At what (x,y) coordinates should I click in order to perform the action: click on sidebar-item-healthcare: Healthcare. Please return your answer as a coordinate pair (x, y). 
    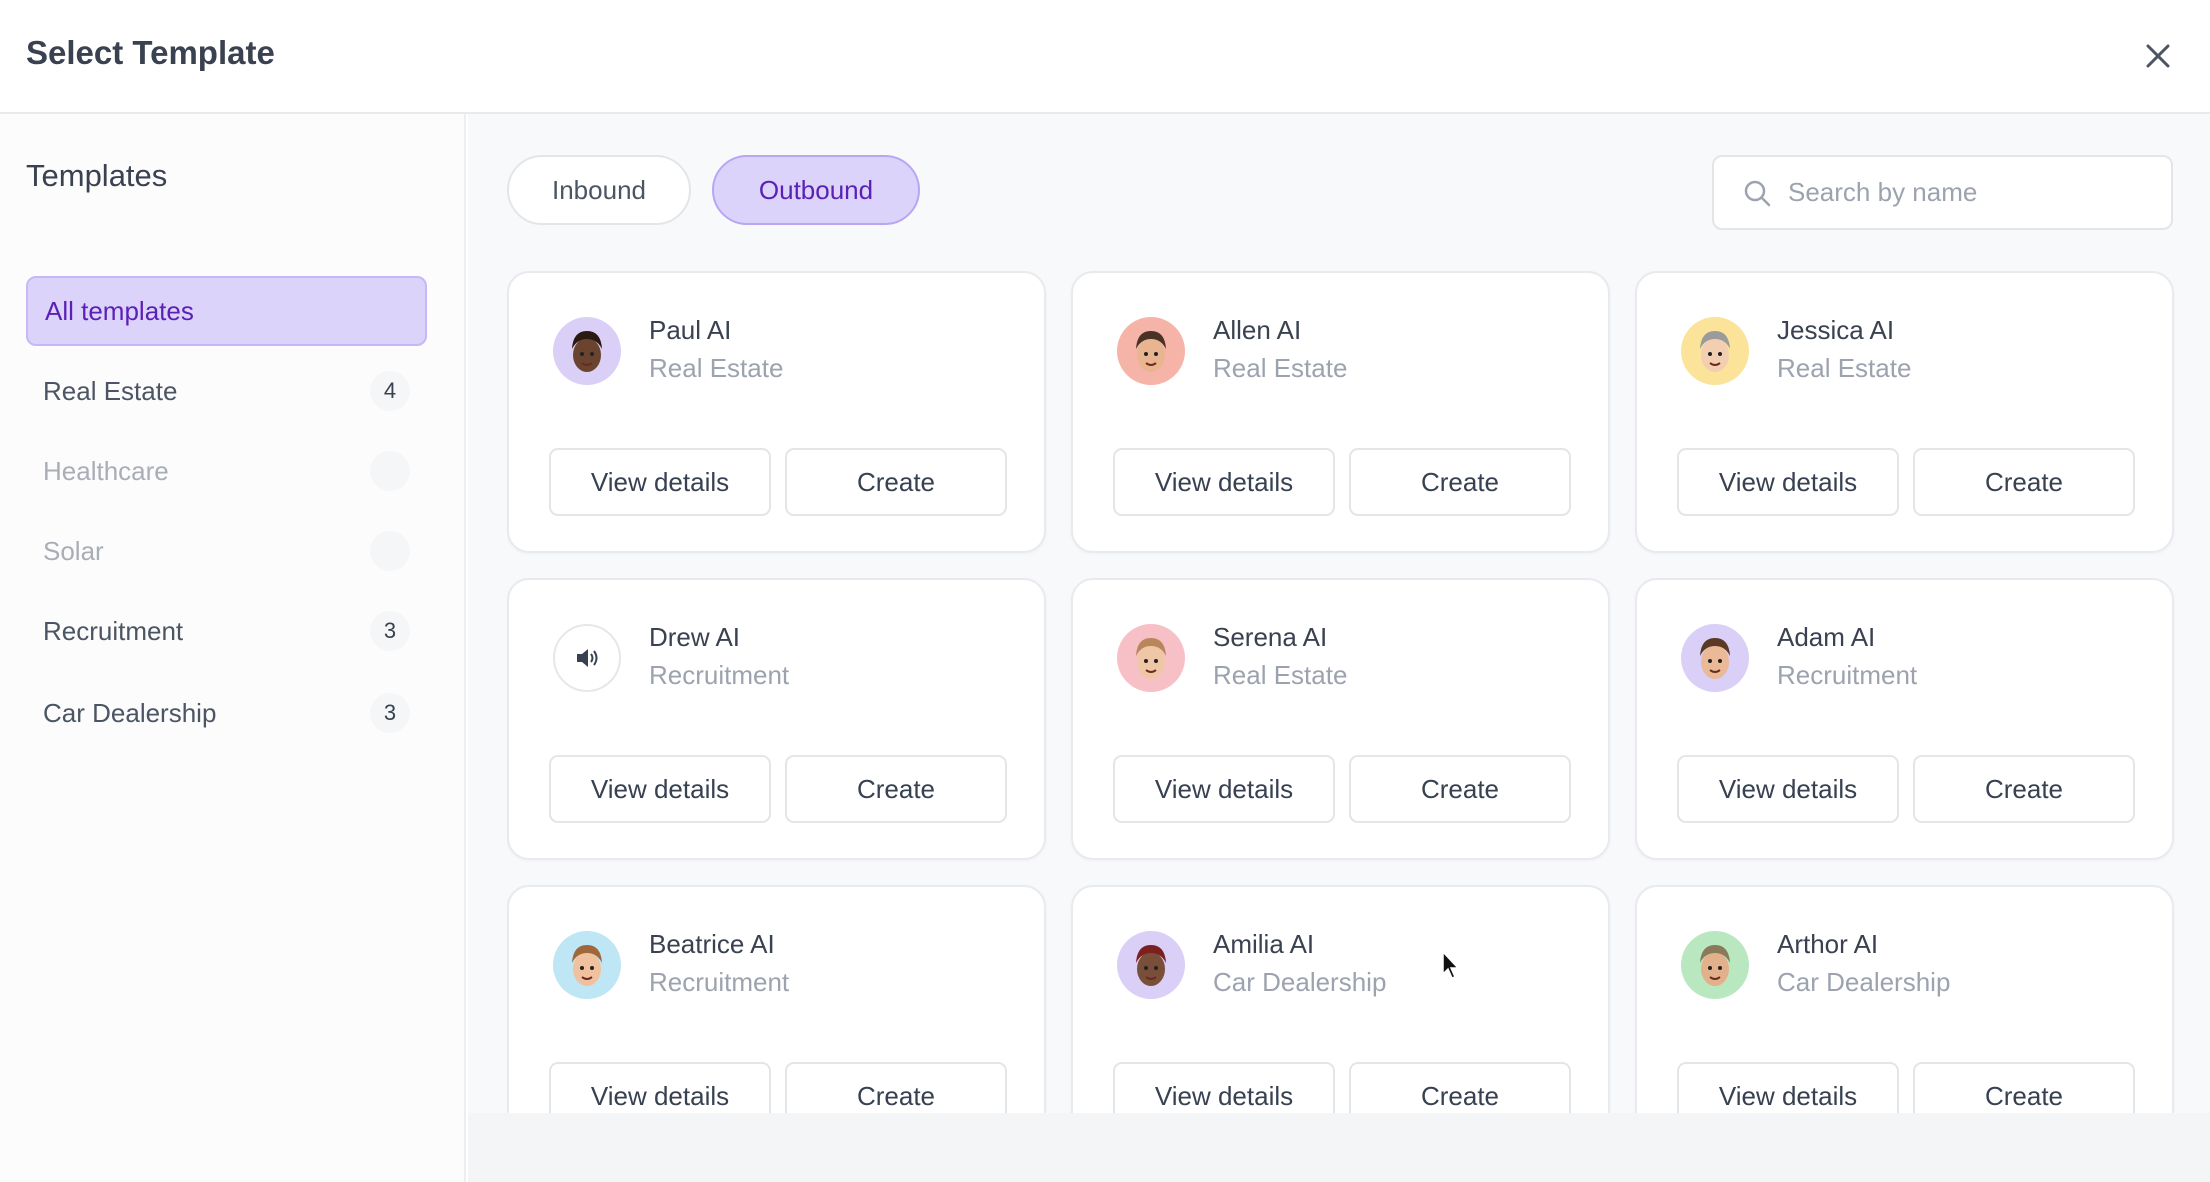
    Looking at the image, I should click on (226, 471).